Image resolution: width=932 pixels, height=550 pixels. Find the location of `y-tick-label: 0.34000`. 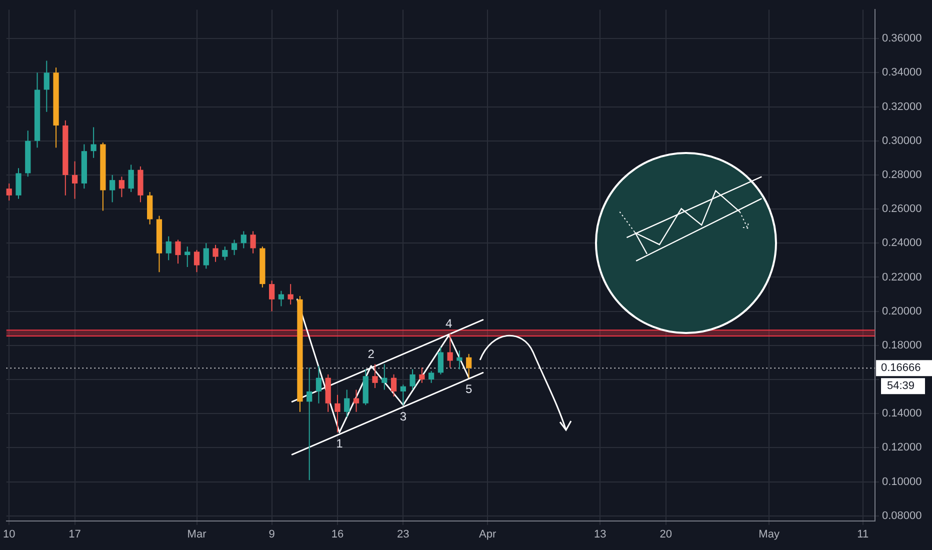

y-tick-label: 0.34000 is located at coordinates (902, 72).